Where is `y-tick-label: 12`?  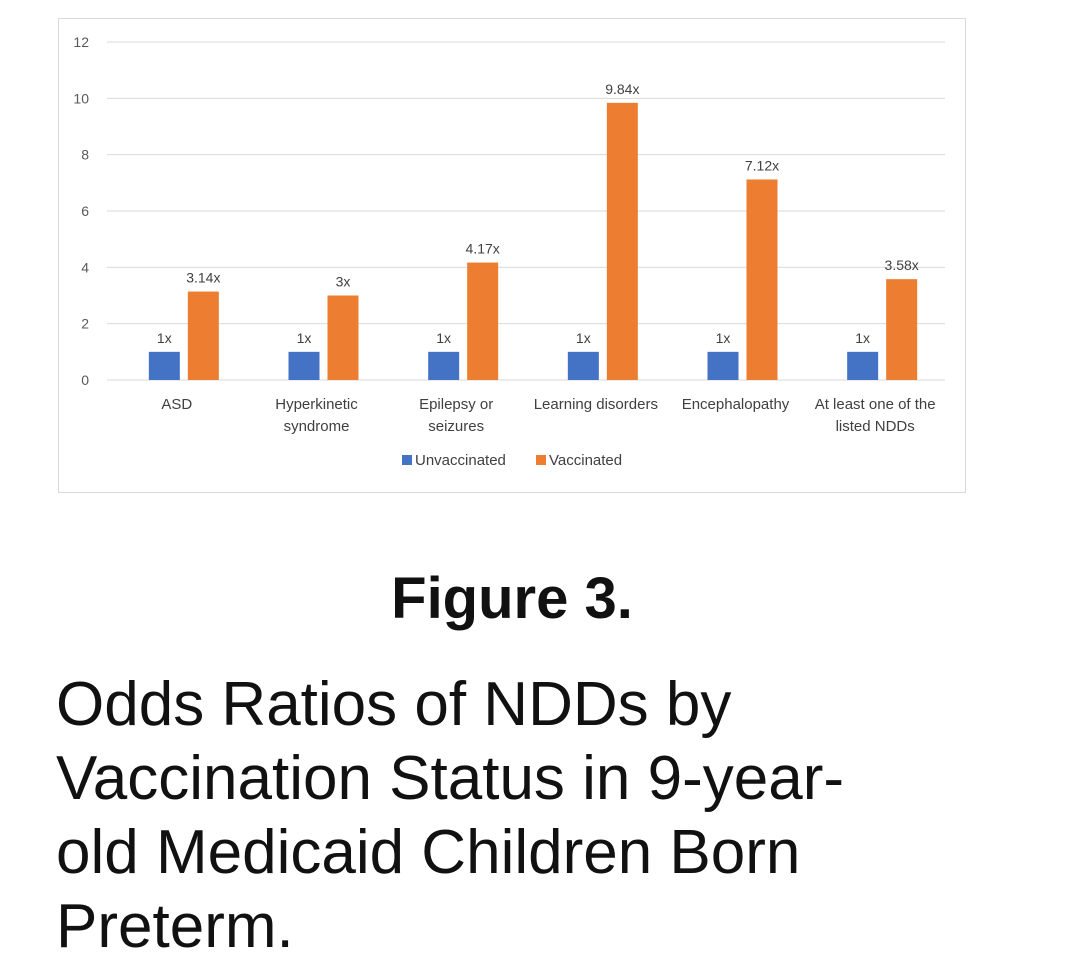
y-tick-label: 12 is located at coordinates (81, 42).